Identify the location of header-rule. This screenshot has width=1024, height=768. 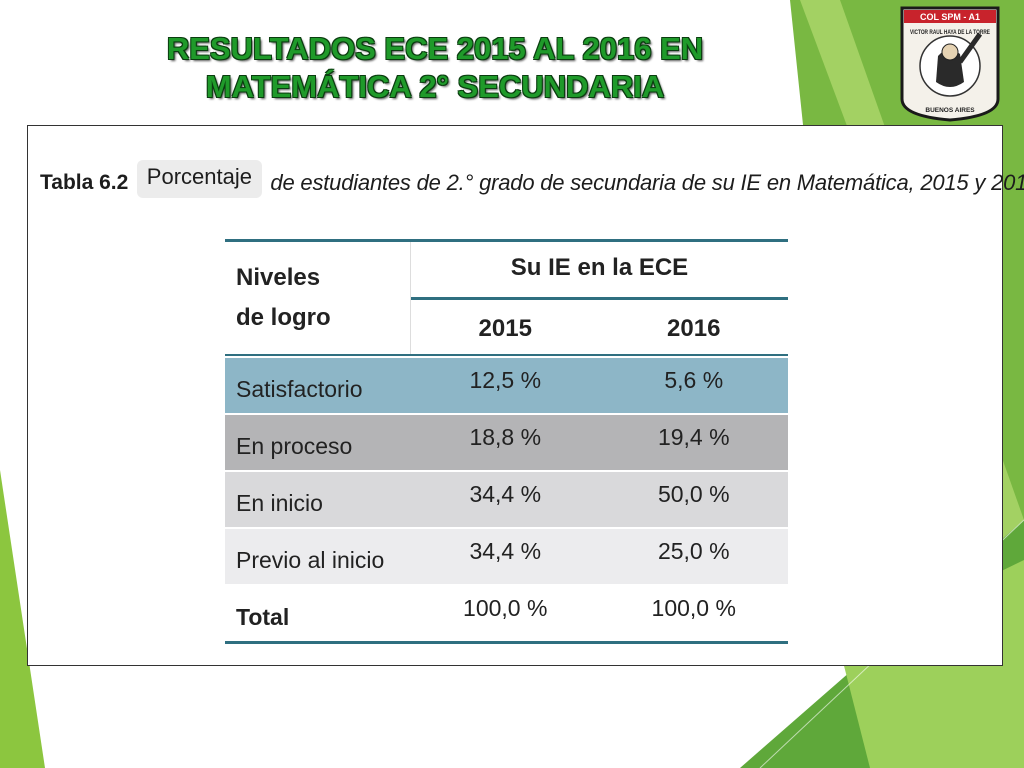
(506, 355).